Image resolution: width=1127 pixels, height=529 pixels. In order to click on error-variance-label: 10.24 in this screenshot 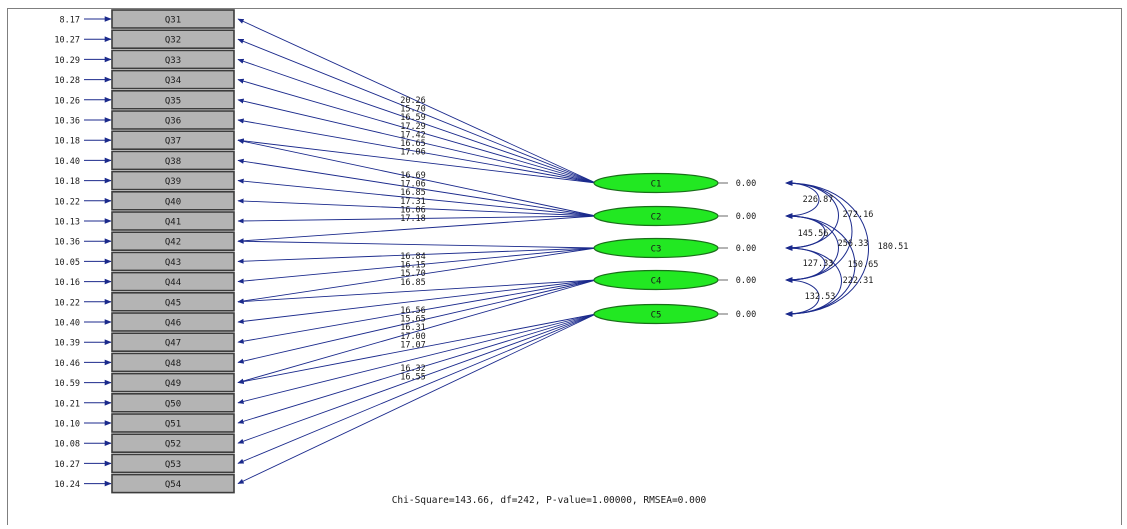, I will do `click(67, 485)`.